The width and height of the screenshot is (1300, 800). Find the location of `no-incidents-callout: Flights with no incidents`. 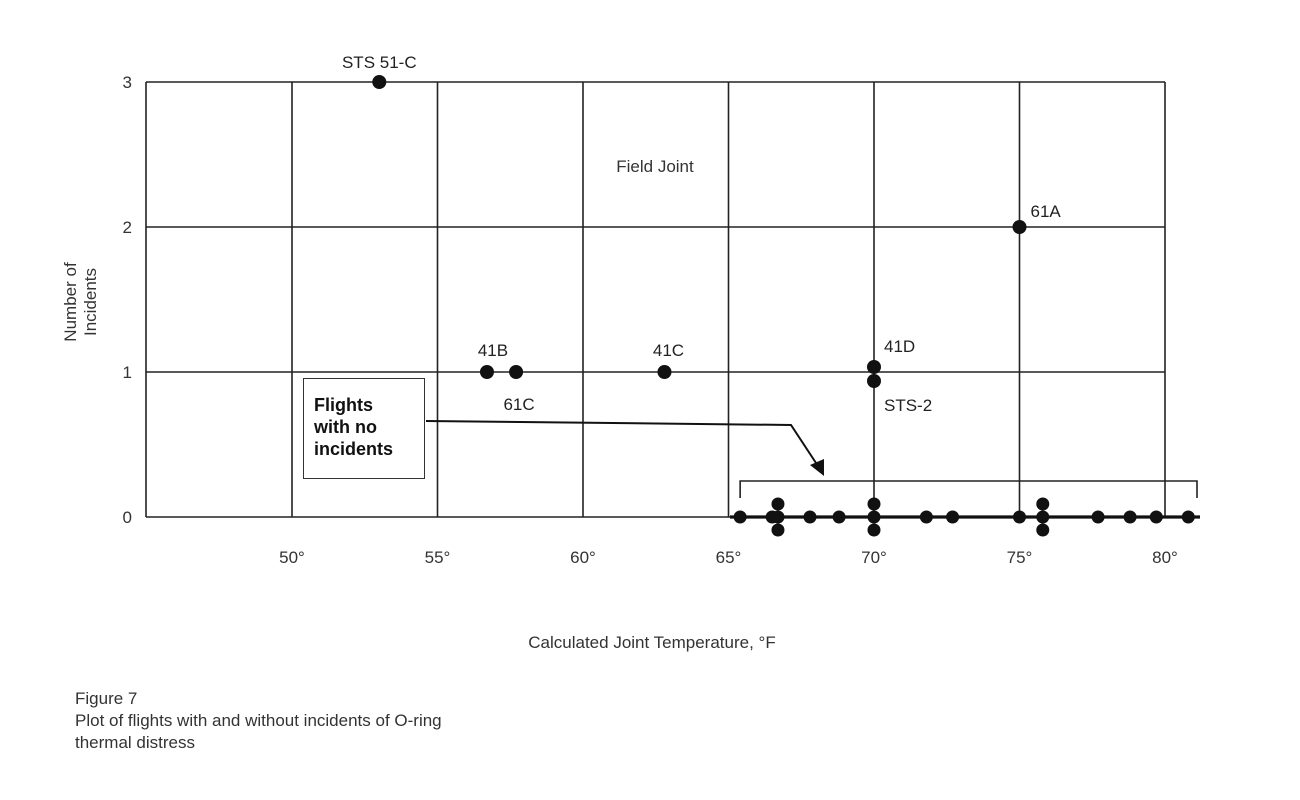

no-incidents-callout: Flights with no incidents is located at coordinates (364, 428).